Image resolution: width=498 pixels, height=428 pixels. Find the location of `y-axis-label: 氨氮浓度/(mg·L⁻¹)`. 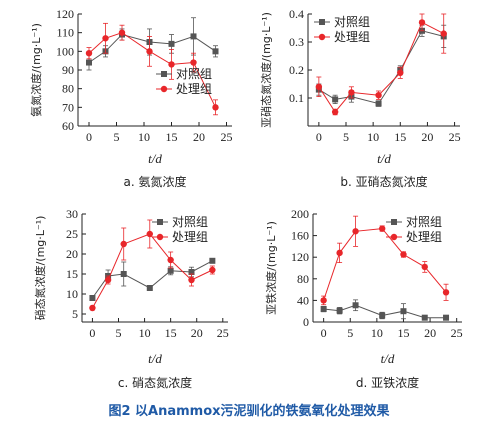

y-axis-label: 氨氮浓度/(mg·L⁻¹) is located at coordinates (36, 70).